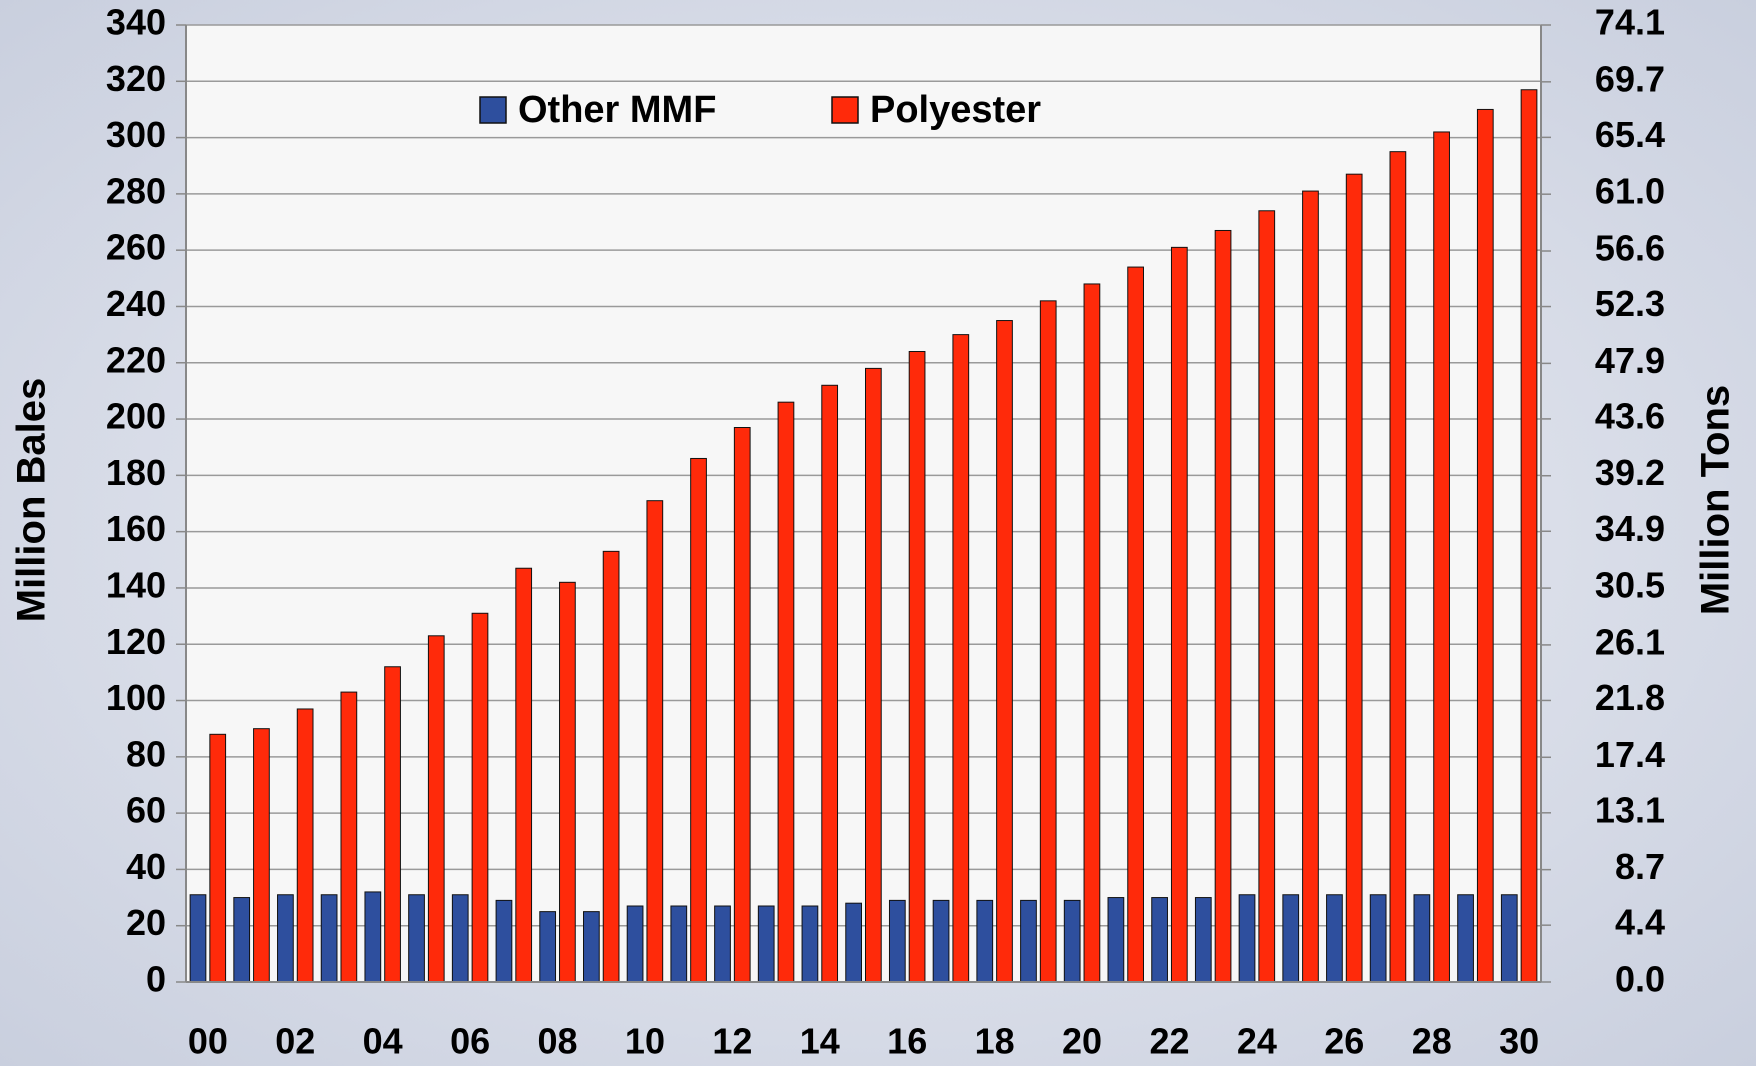 The image size is (1756, 1066). What do you see at coordinates (955, 110) in the screenshot?
I see `legend-label: Polyester` at bounding box center [955, 110].